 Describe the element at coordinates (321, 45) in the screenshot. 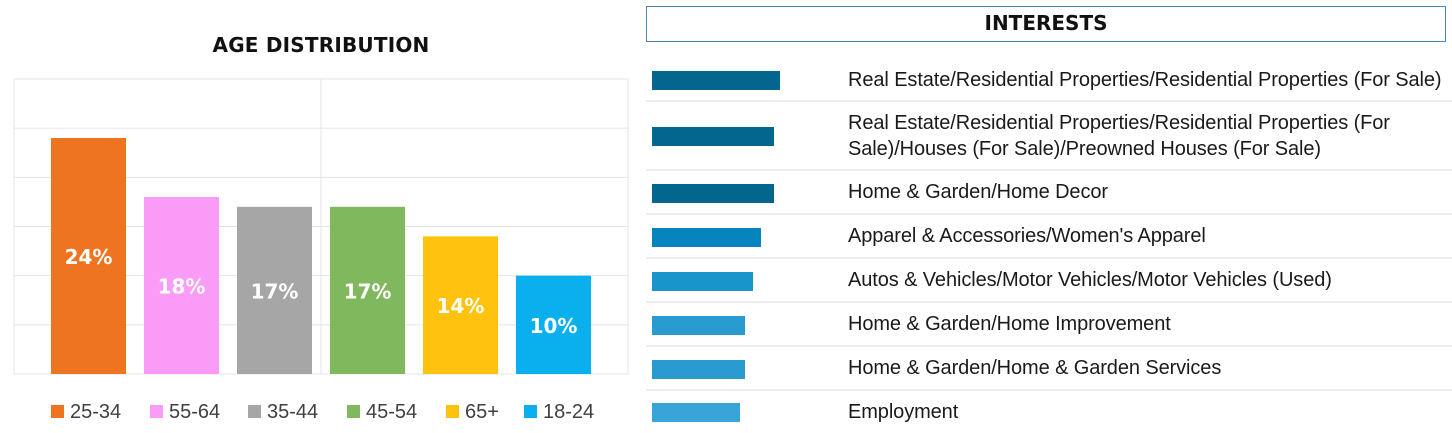

I see `age-chart-title: AGE DISTRIBUTION` at that location.